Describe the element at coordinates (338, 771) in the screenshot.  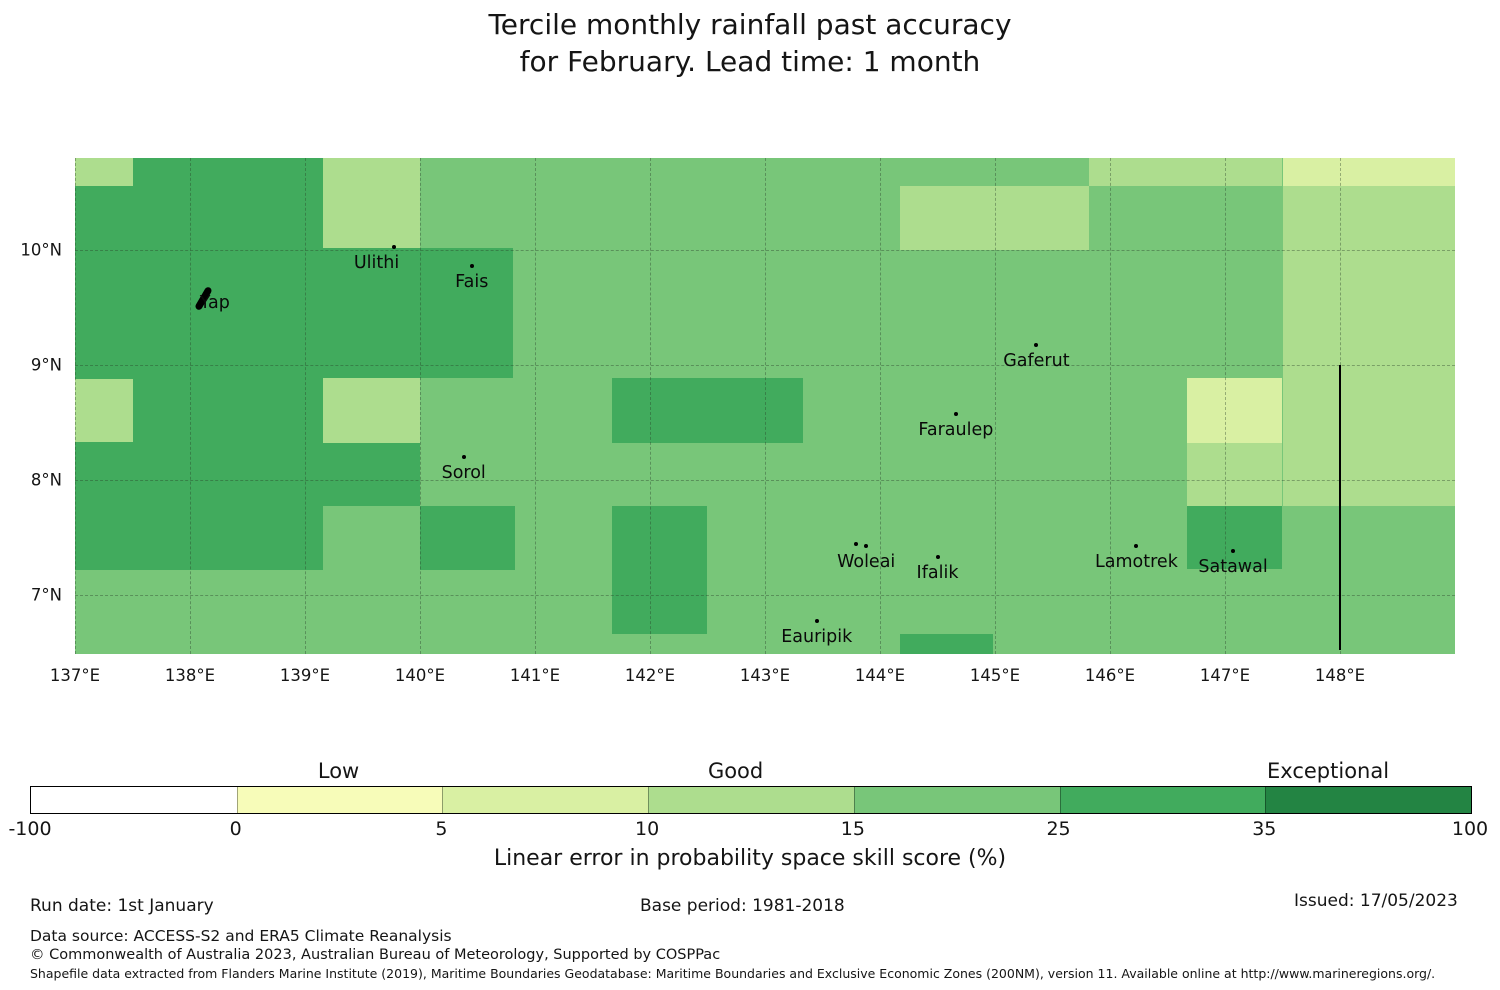
I see `colorbar-quality-label: Low` at that location.